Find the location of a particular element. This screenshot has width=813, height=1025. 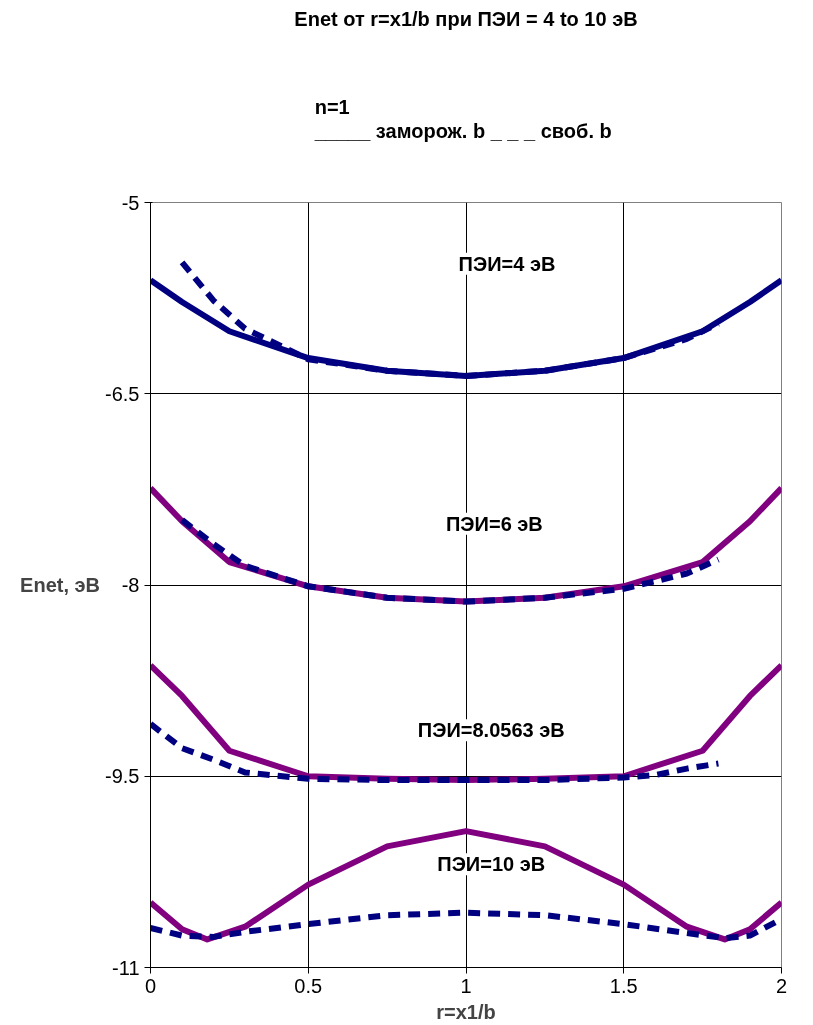

annotation: ПЭИ=10 эВ is located at coordinates (491, 864).